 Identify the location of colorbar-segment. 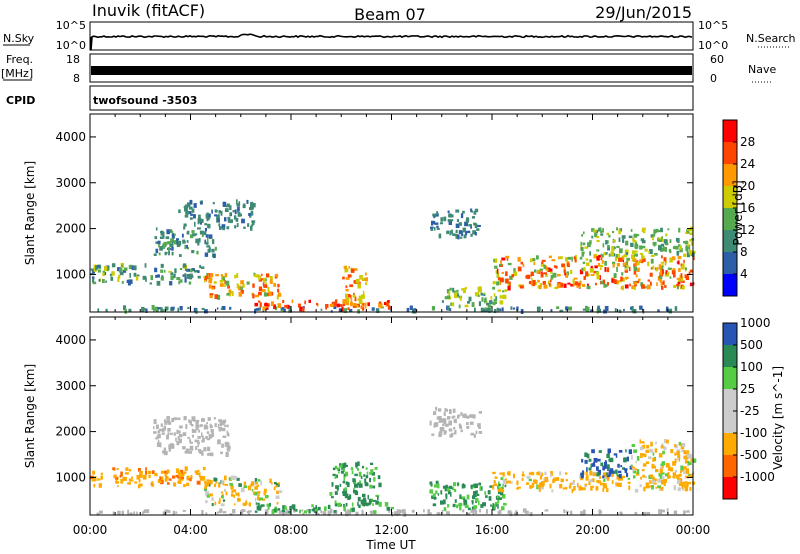
(730, 175).